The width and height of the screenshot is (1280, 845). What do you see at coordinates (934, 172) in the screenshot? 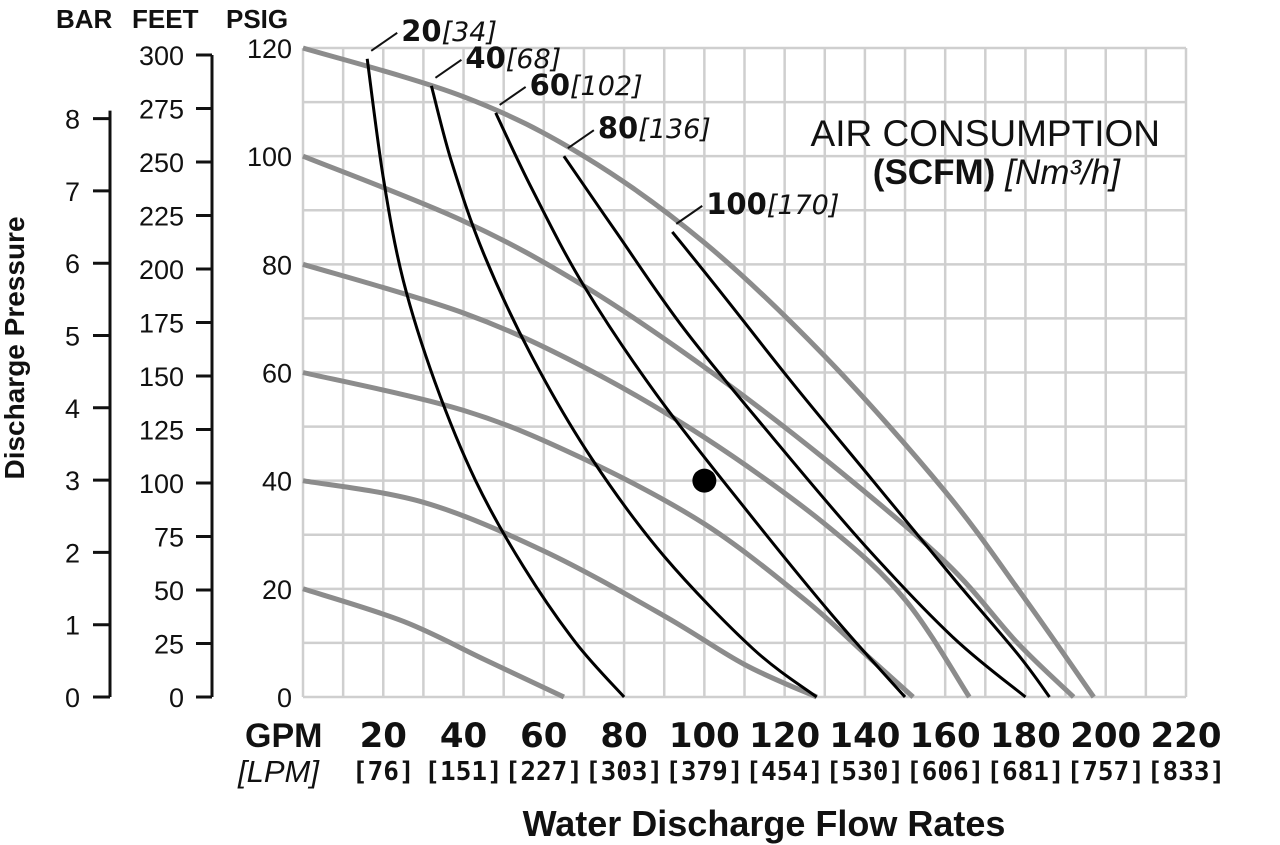
I see `legend-title-bold: (SCFM)` at bounding box center [934, 172].